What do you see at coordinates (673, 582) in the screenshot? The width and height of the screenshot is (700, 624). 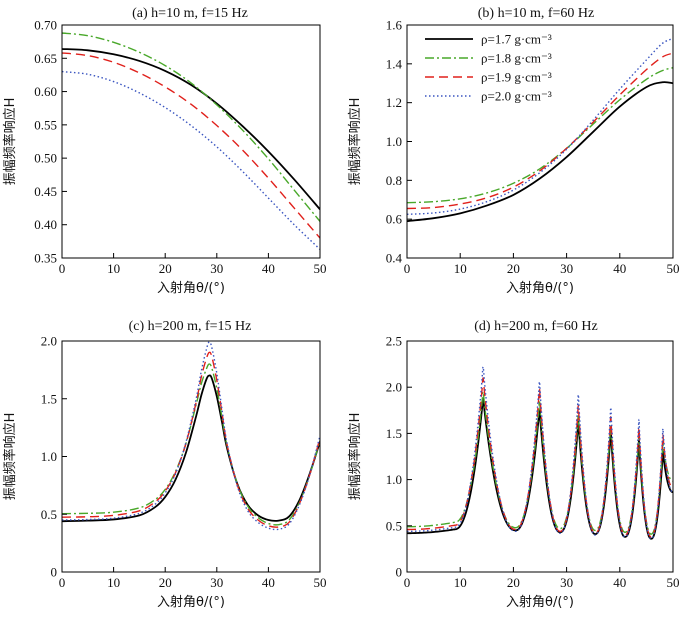 I see `panel-d-x-tick-label: 50` at bounding box center [673, 582].